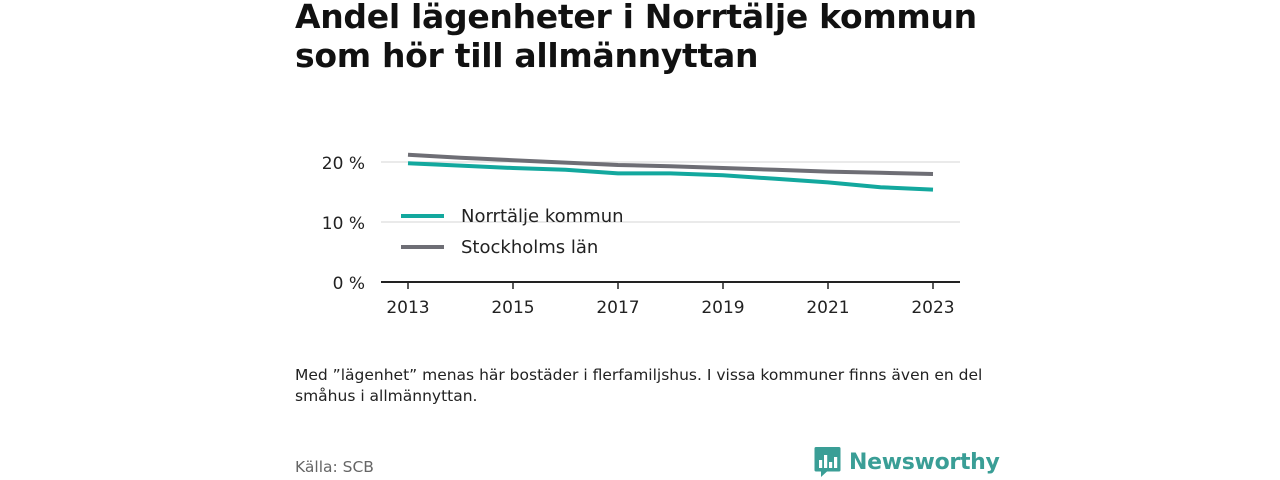  Describe the element at coordinates (827, 308) in the screenshot. I see `x-tick-label: 2021` at that location.